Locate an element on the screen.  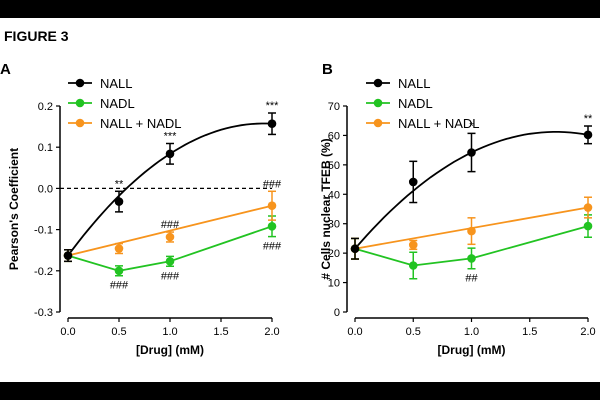
panel-b-y-tick-label: 20 is located at coordinates (334, 254).